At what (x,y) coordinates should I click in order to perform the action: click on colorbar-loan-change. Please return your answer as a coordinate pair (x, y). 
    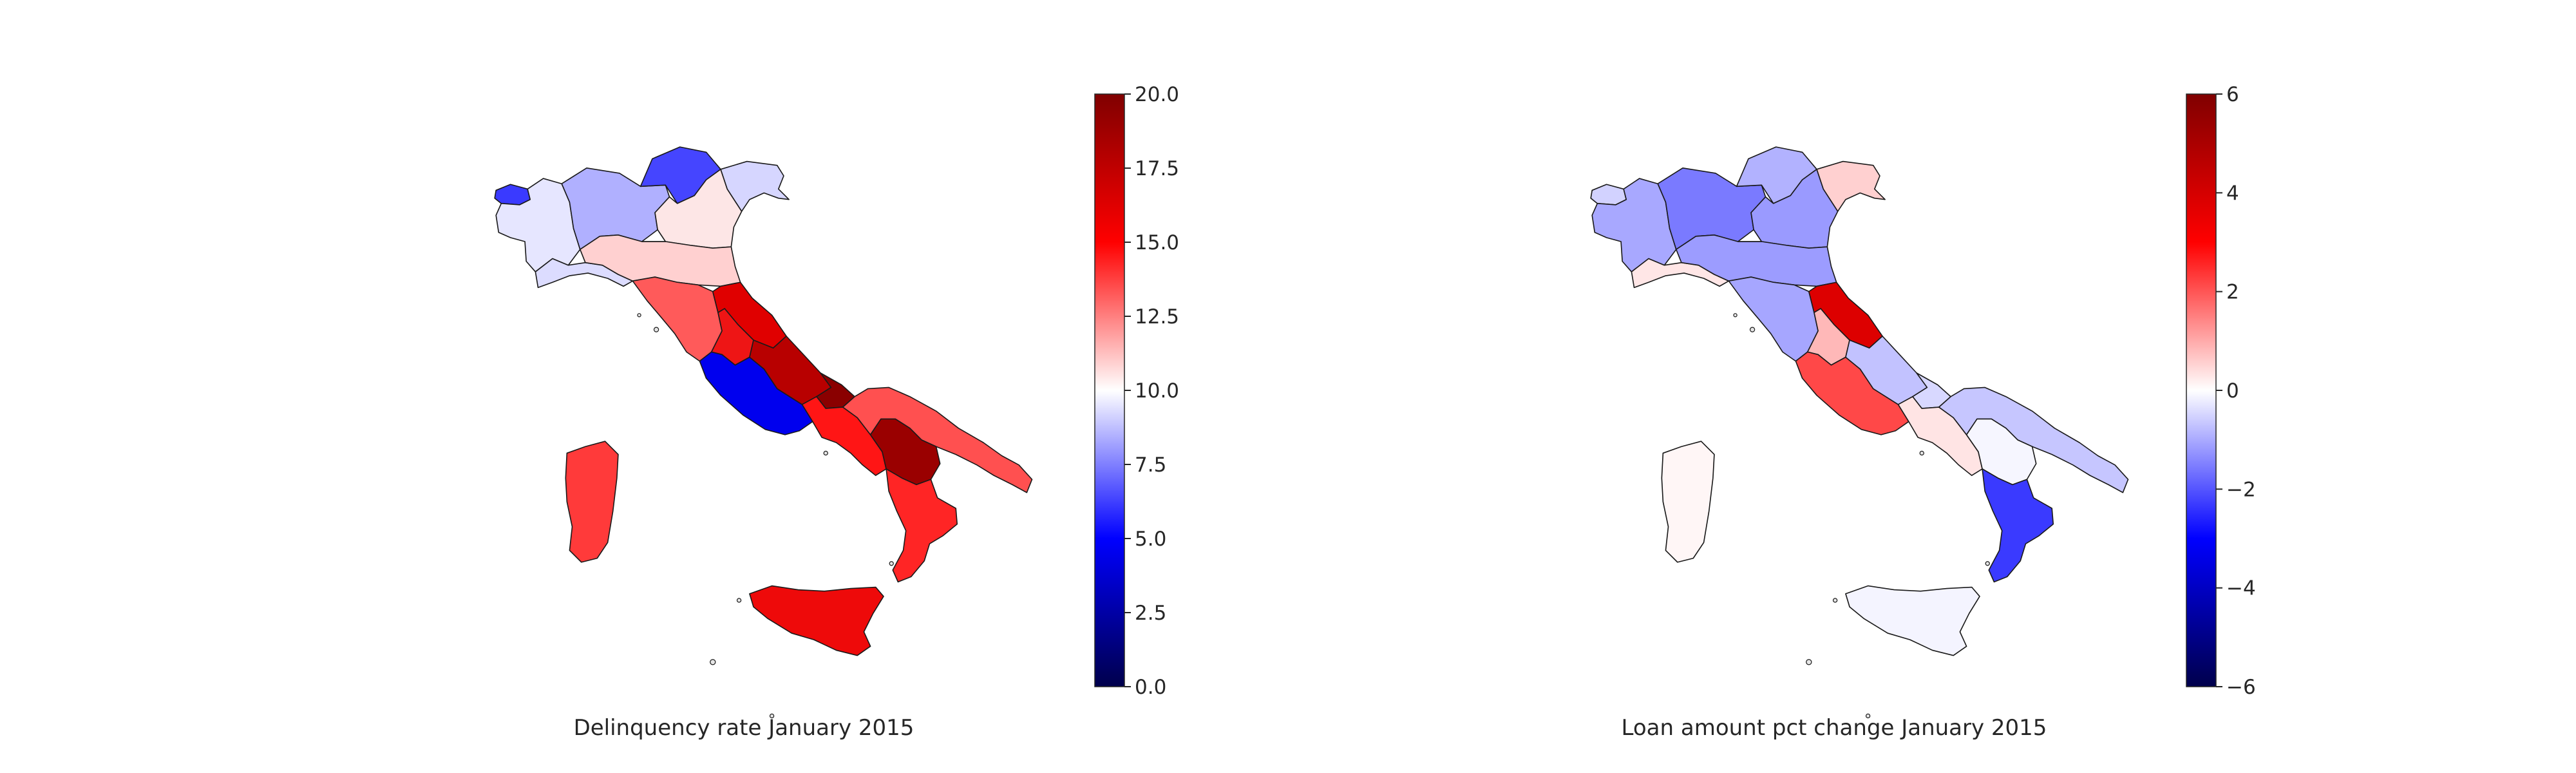
    Looking at the image, I should click on (2201, 390).